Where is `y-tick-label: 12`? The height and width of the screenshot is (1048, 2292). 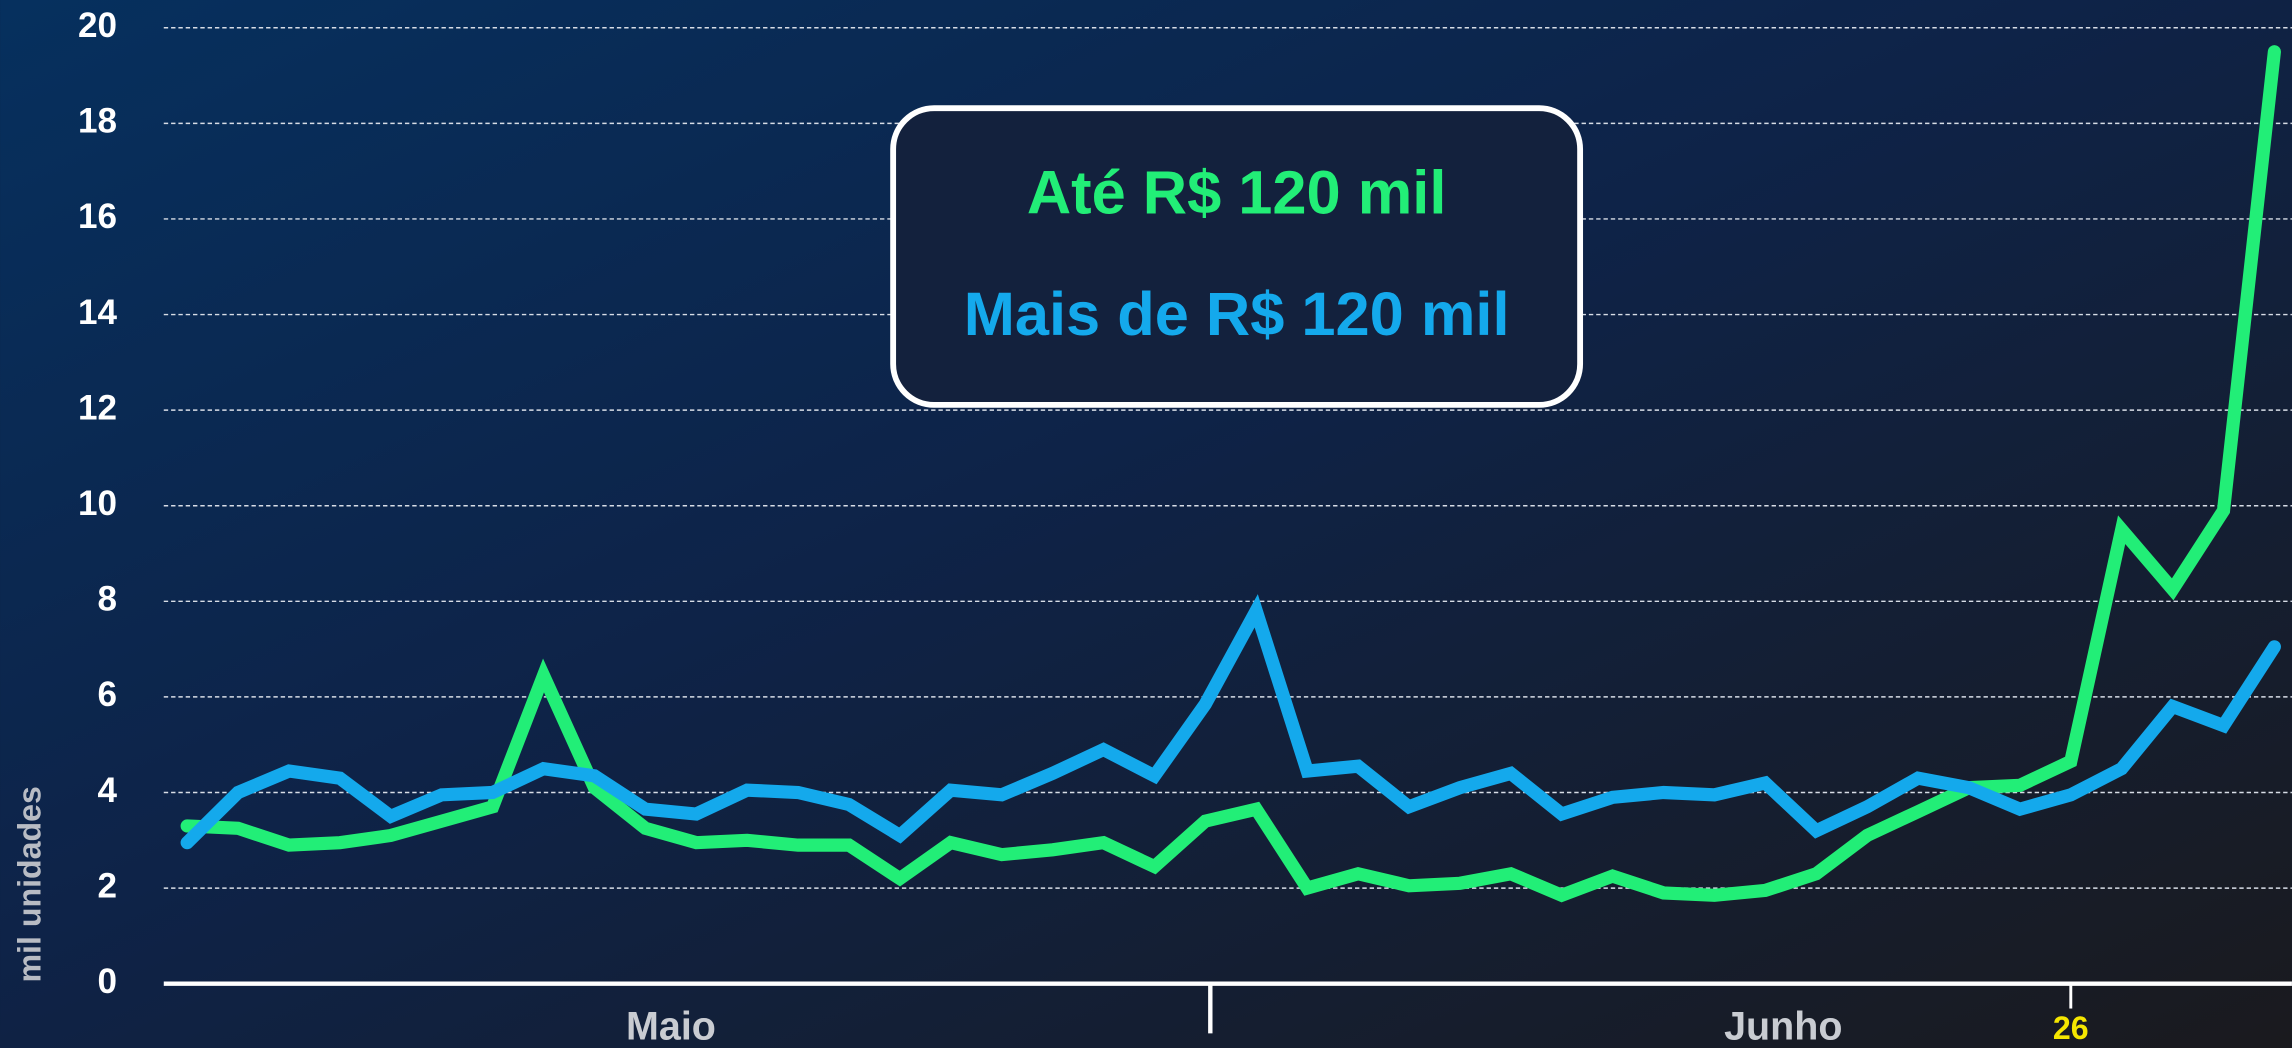
y-tick-label: 12 is located at coordinates (97, 407).